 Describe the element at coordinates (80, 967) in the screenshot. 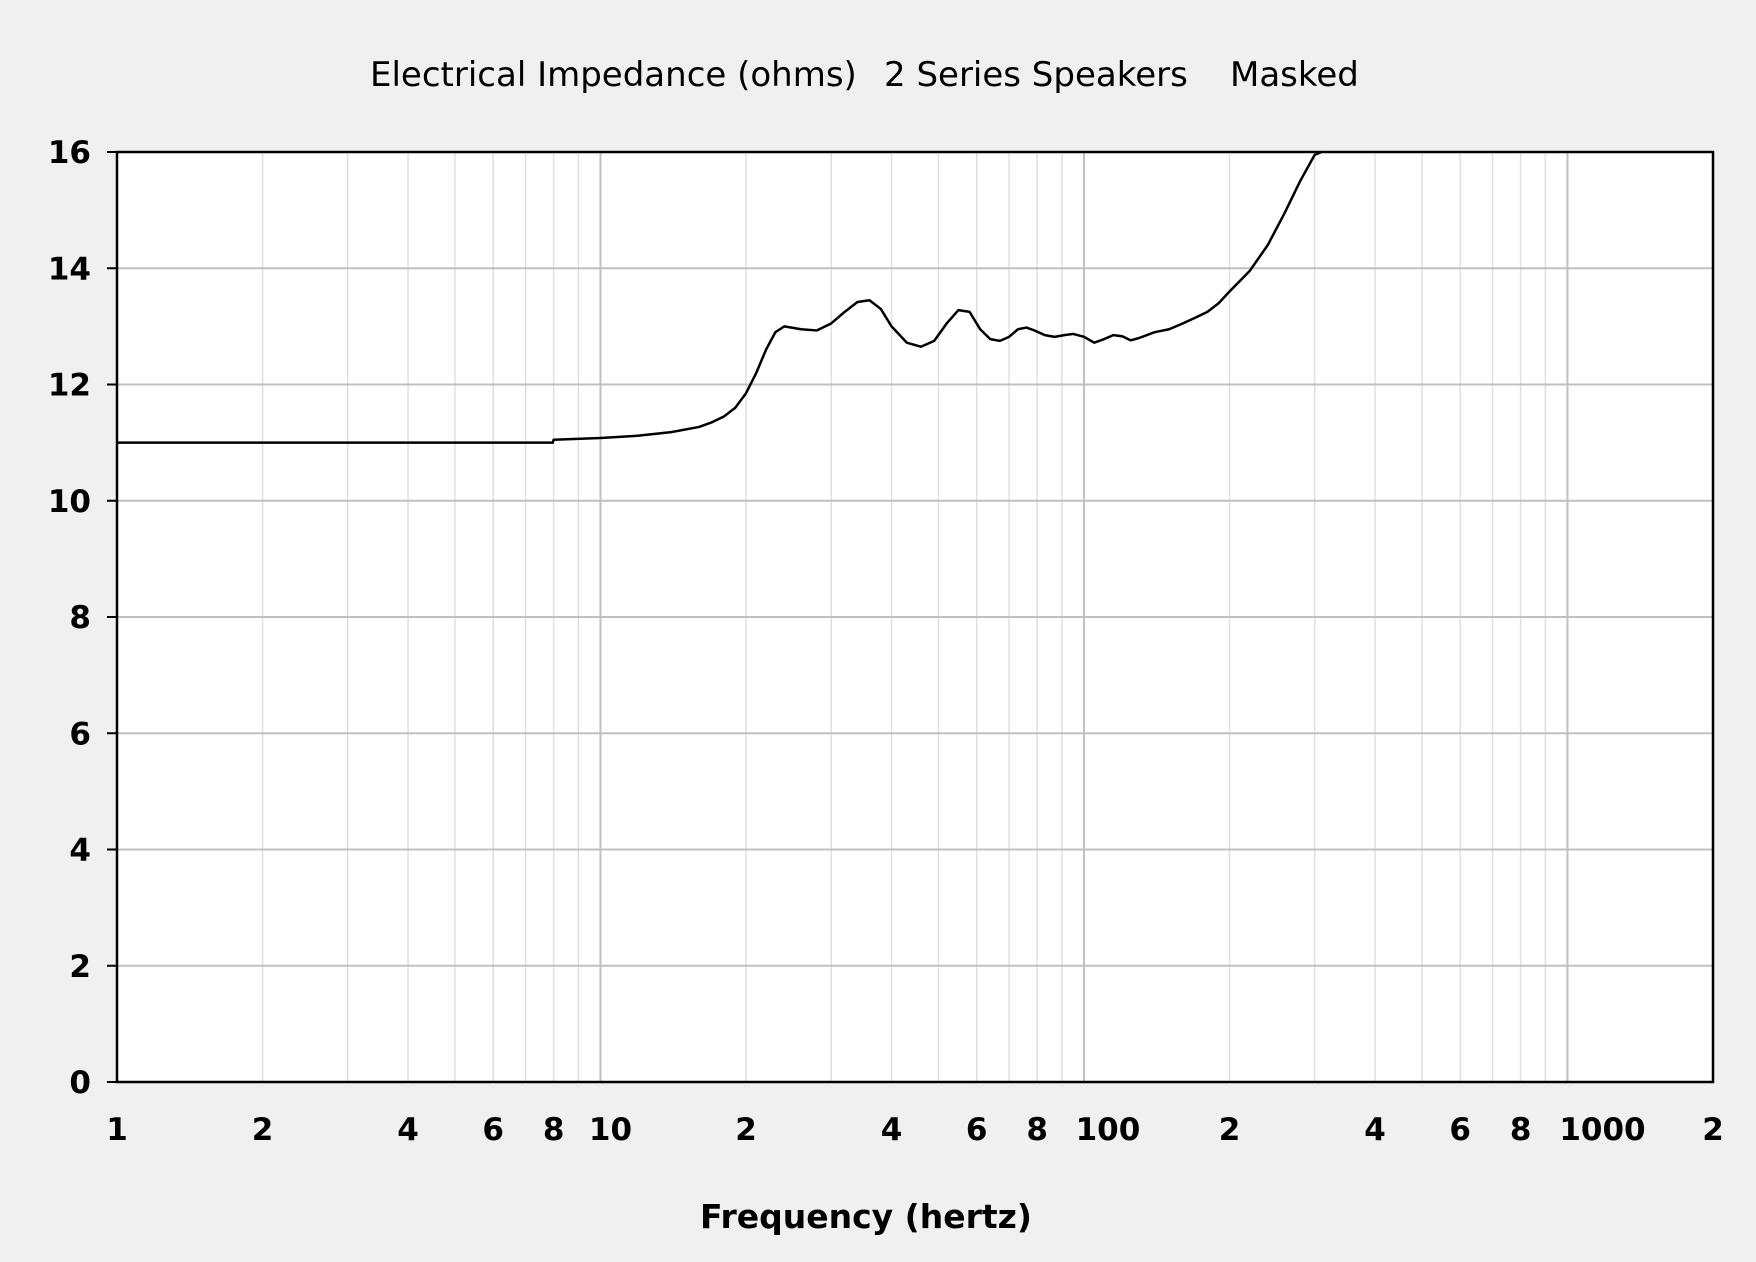

I see `y-tick-label: 2` at that location.